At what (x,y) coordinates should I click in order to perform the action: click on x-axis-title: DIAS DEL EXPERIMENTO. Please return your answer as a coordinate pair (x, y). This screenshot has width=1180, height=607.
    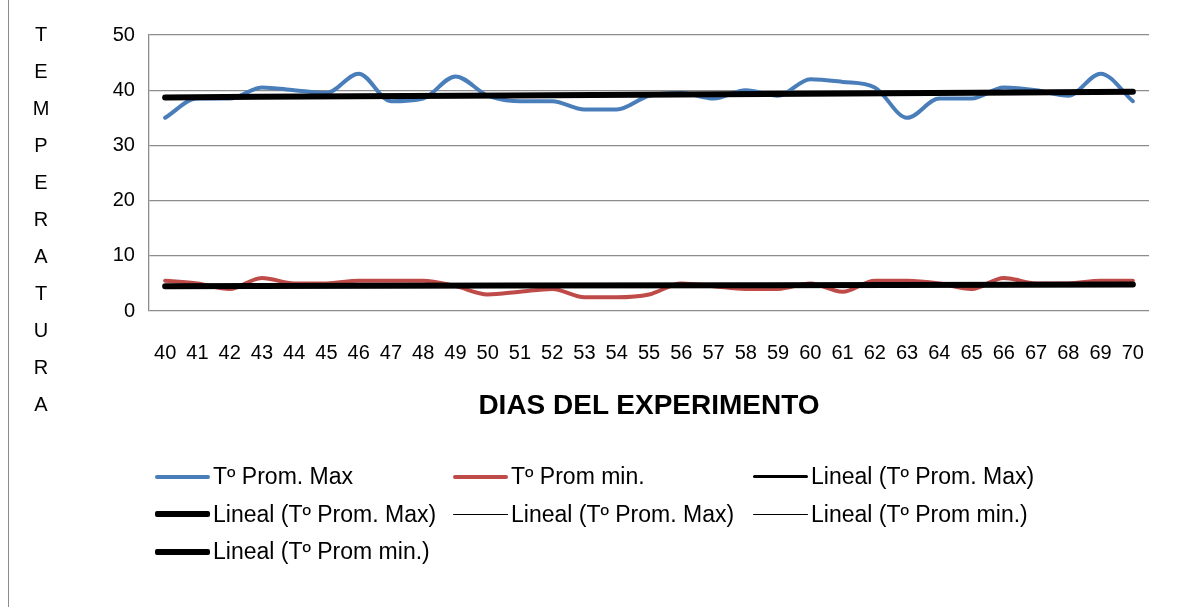
    Looking at the image, I should click on (649, 404).